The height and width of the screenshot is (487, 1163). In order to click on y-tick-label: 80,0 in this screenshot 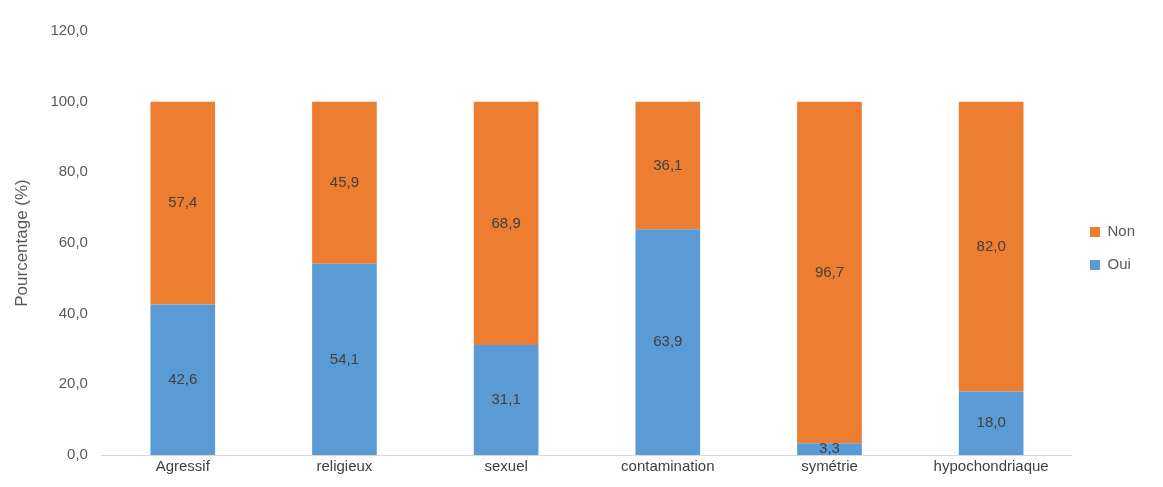, I will do `click(73, 171)`.